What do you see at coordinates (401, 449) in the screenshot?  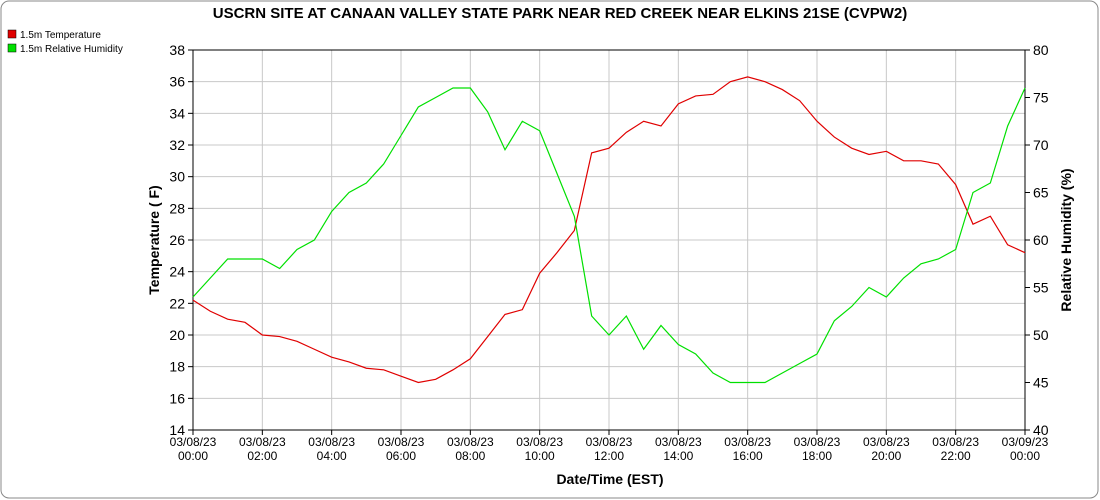 I see `x-tick-label: 03/08/23 06:00` at bounding box center [401, 449].